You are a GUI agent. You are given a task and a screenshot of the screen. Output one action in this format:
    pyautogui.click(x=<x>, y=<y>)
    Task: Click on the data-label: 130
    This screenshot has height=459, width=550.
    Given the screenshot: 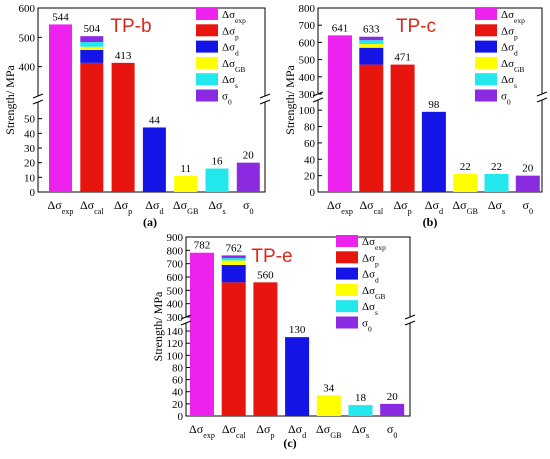 What is the action you would take?
    pyautogui.click(x=297, y=330)
    